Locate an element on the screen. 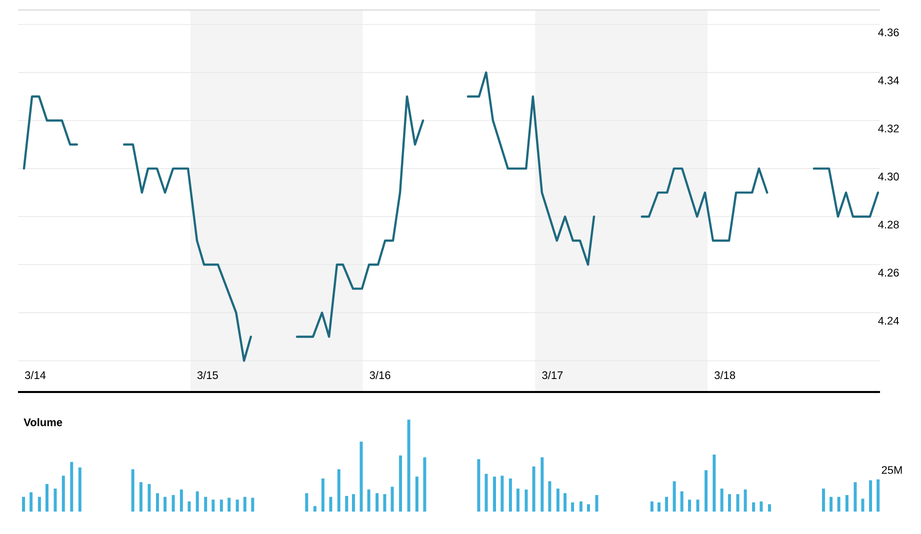 This screenshot has width=921, height=534. y-tick-label: 4.30 is located at coordinates (888, 176).